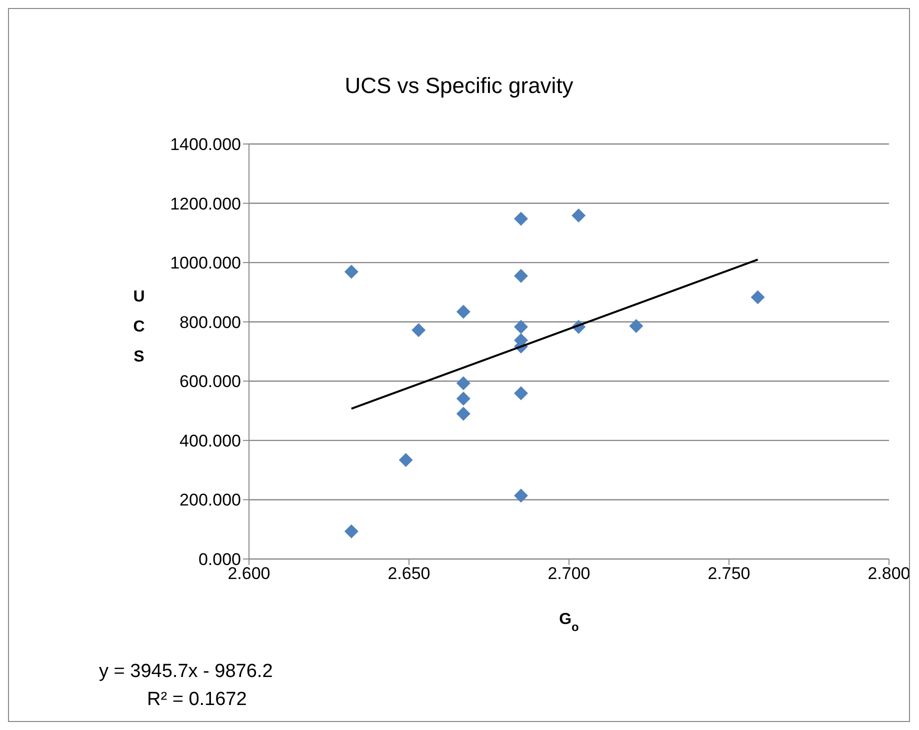 The width and height of the screenshot is (919, 730). What do you see at coordinates (197, 700) in the screenshot?
I see `text: R² = 0.1672` at bounding box center [197, 700].